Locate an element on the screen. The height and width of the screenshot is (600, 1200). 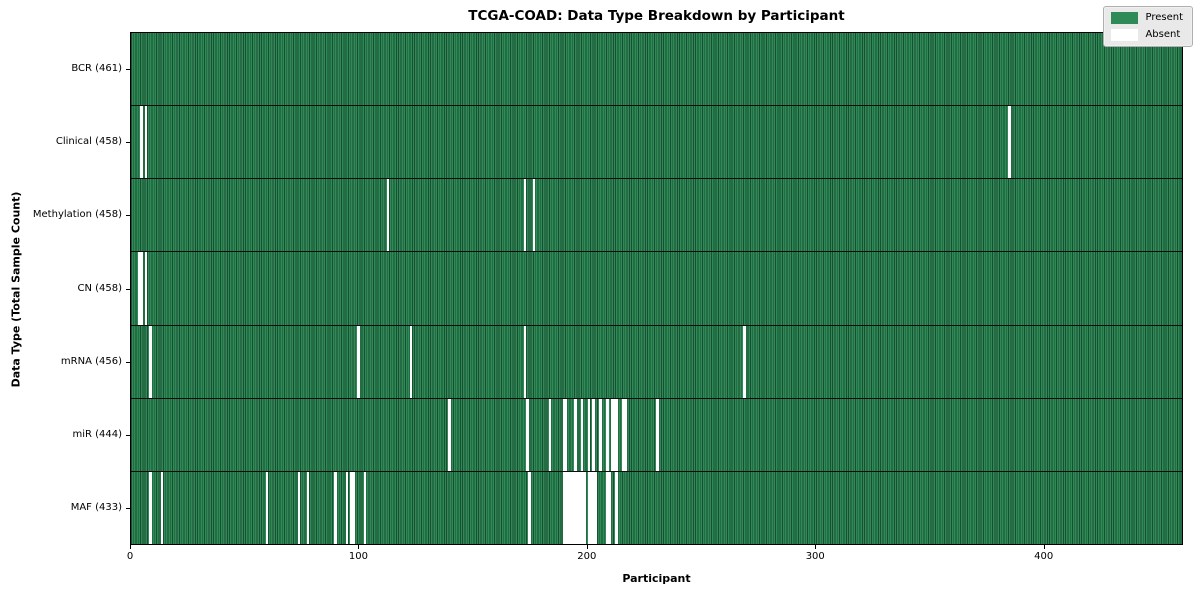
present-swatch-icon is located at coordinates (1125, 18).